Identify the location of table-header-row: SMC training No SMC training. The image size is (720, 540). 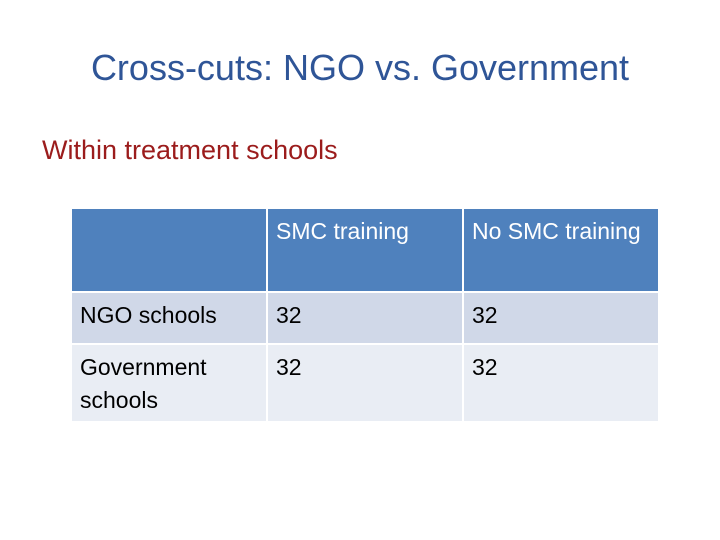
(365, 251).